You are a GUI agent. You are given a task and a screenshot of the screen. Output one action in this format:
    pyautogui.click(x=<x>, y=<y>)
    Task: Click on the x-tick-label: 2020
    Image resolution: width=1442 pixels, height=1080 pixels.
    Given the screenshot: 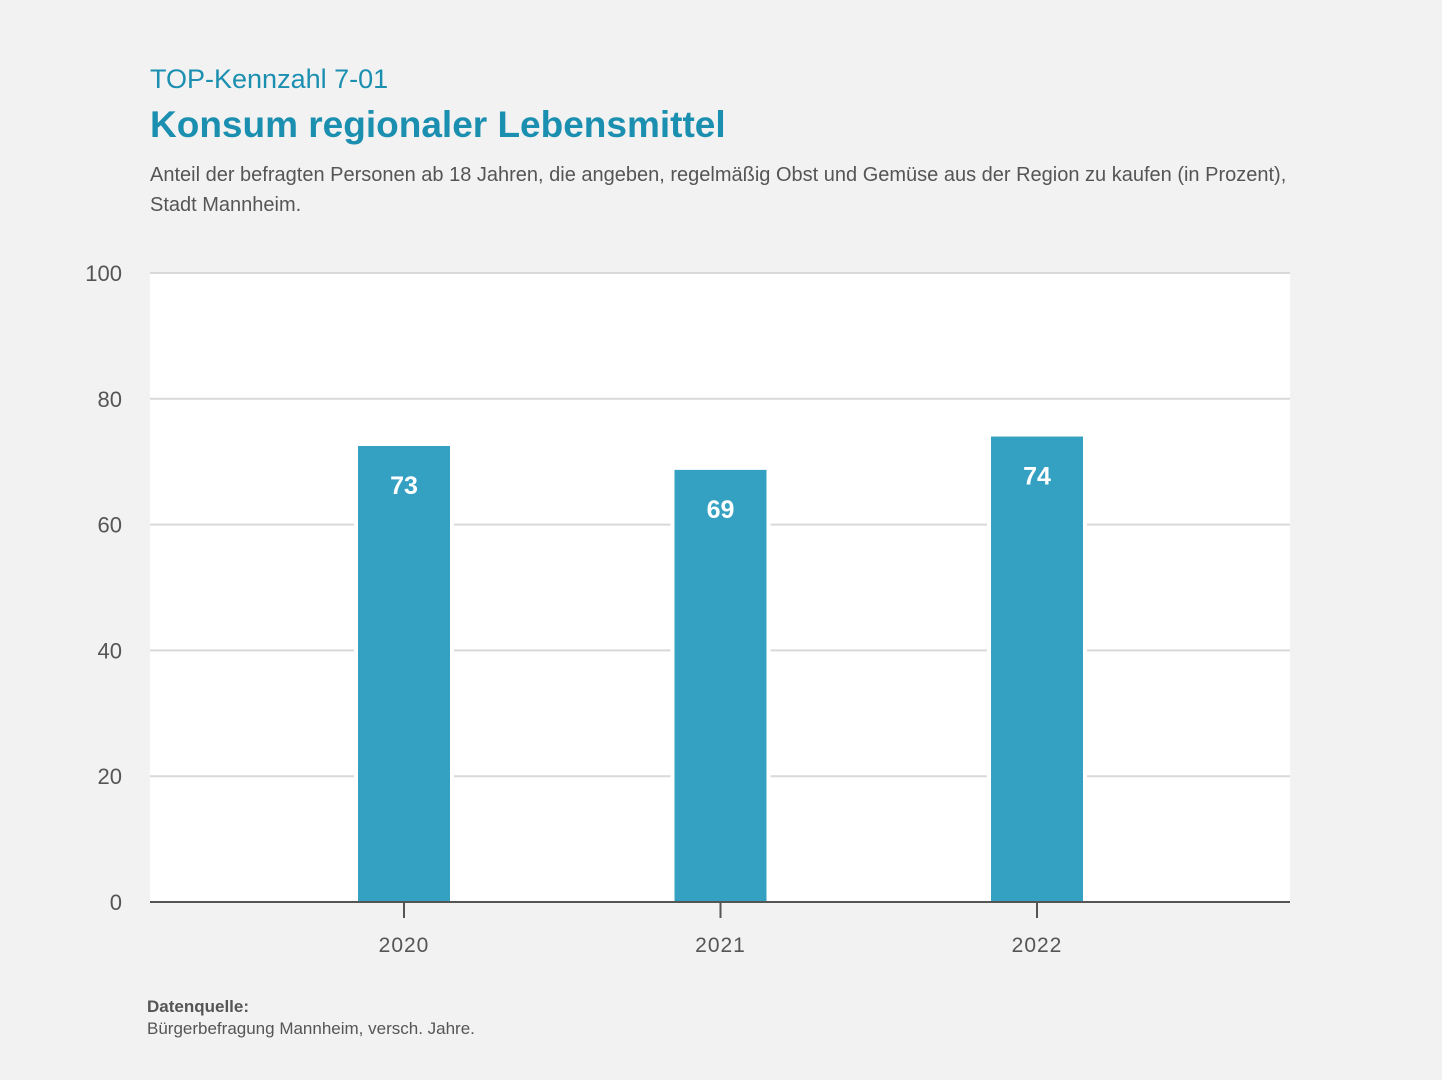 What is the action you would take?
    pyautogui.click(x=404, y=945)
    